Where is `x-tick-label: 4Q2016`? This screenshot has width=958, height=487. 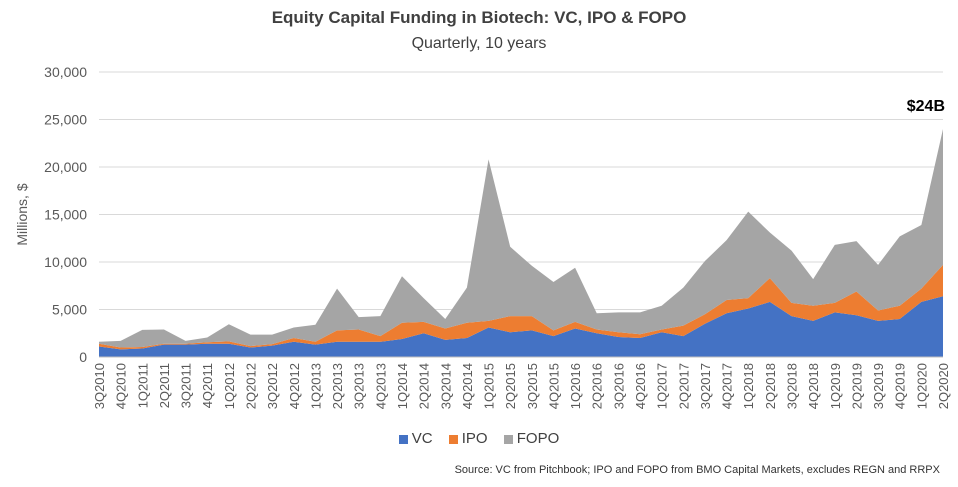
x-tick-label: 4Q2016 is located at coordinates (640, 386).